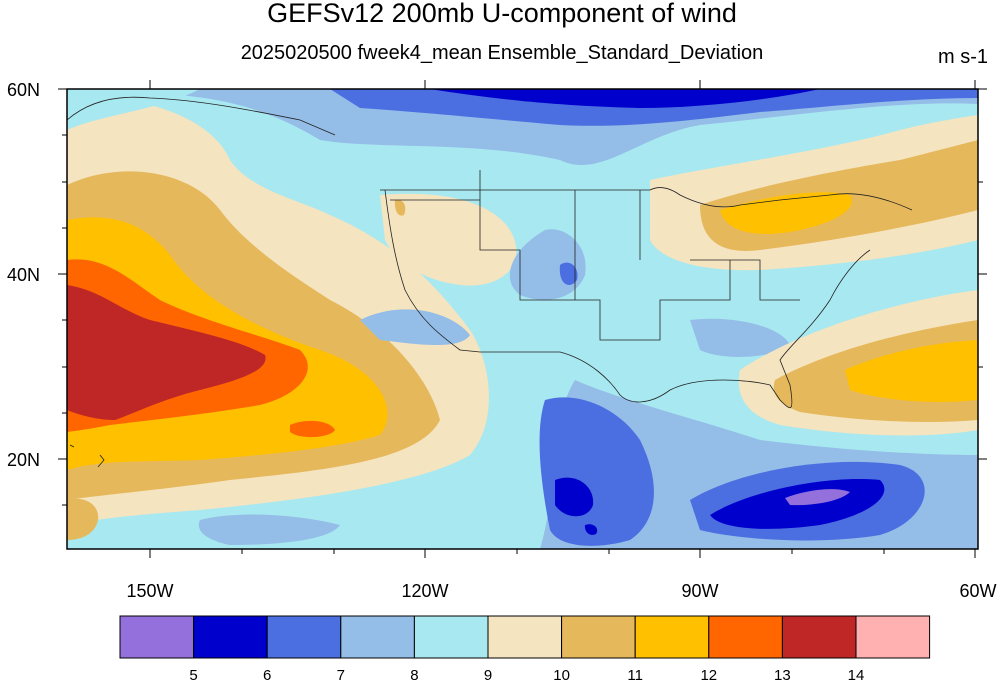 The image size is (1004, 683). Describe the element at coordinates (708, 675) in the screenshot. I see `colorbar-label: 12` at that location.